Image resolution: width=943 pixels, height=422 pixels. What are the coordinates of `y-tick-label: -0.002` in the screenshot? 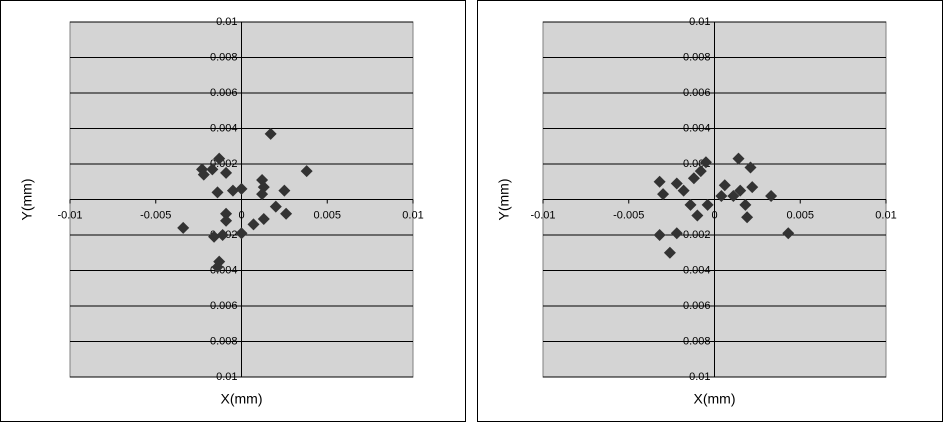 It's located at (694, 235).